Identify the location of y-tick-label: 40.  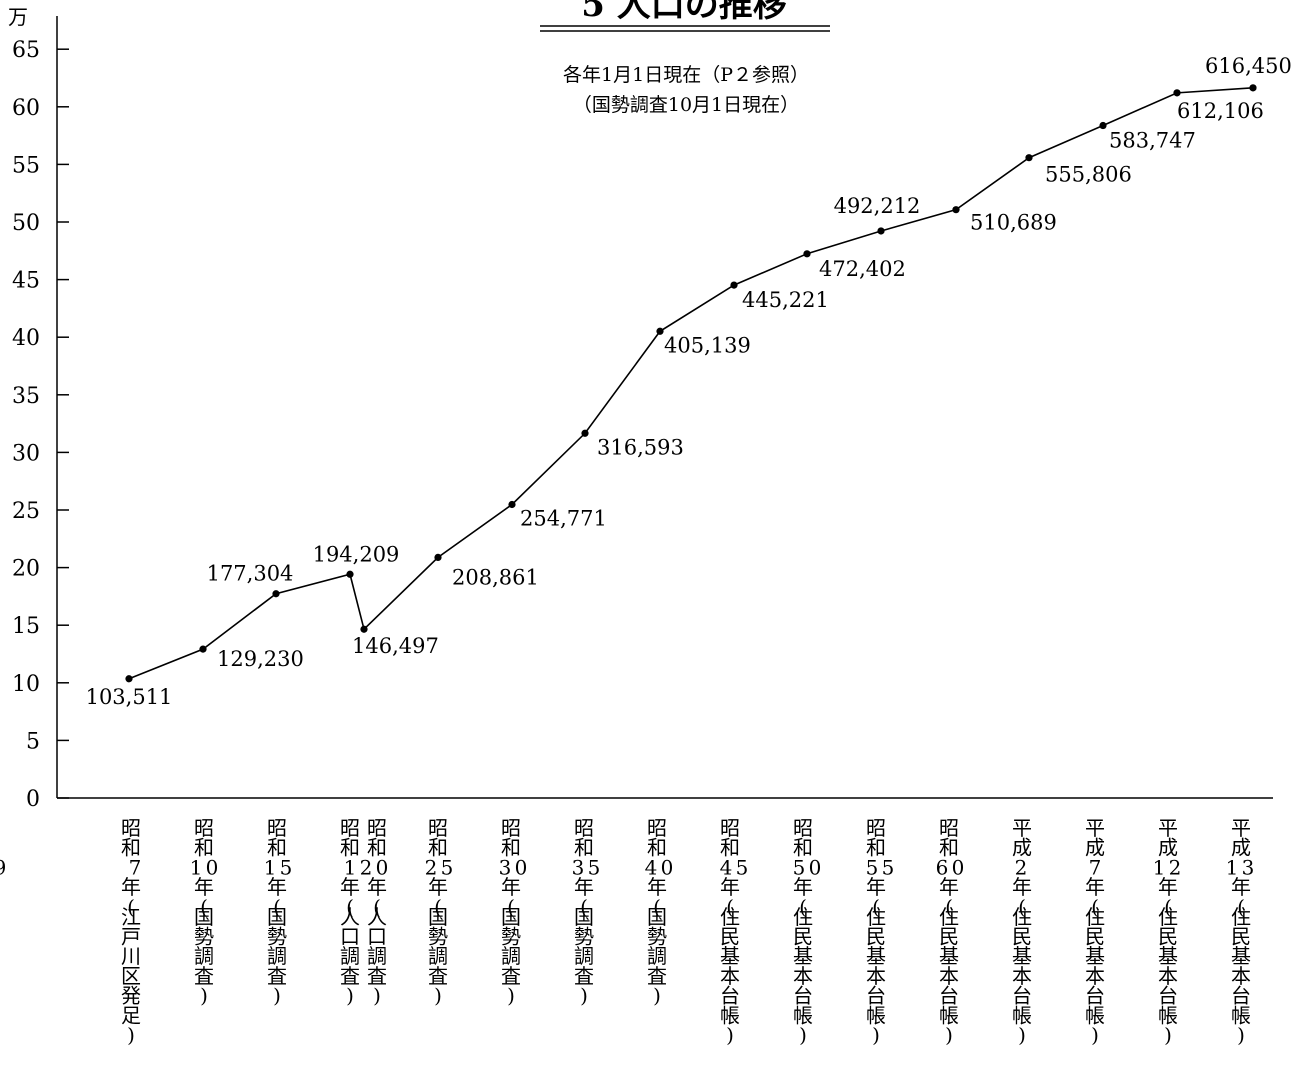
(26, 338).